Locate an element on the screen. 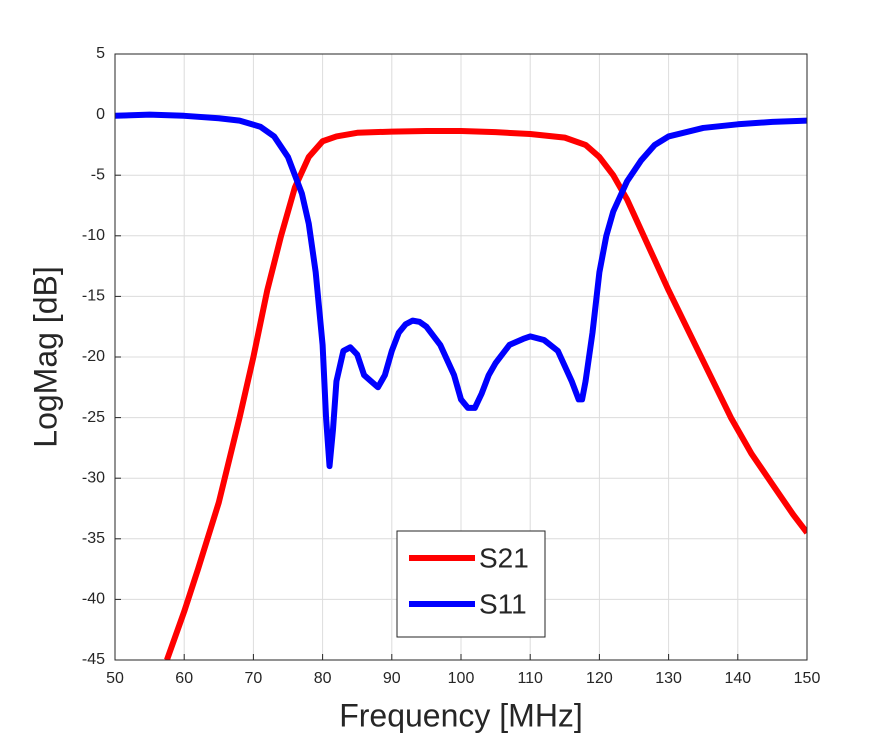 The height and width of the screenshot is (742, 892). x-tick-label: 50 is located at coordinates (115, 678).